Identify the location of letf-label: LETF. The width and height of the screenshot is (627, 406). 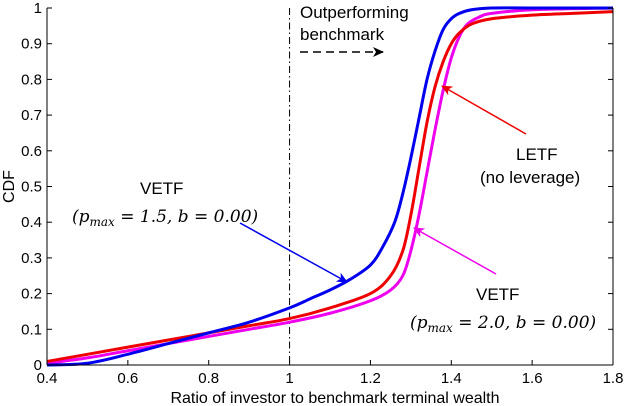
(537, 154).